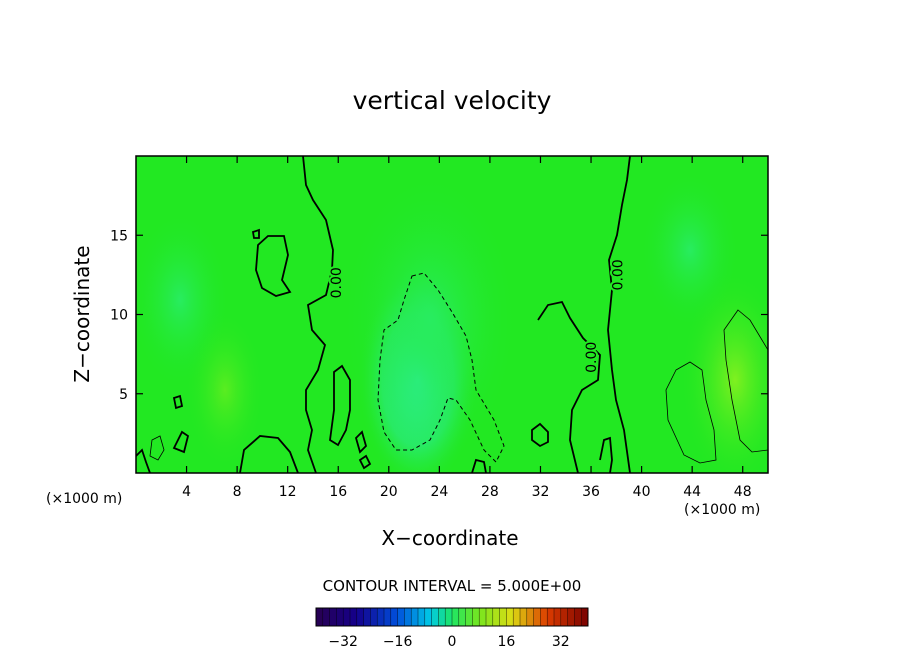 The image size is (904, 654). What do you see at coordinates (398, 642) in the screenshot?
I see `colorbar-tick-label: −16` at bounding box center [398, 642].